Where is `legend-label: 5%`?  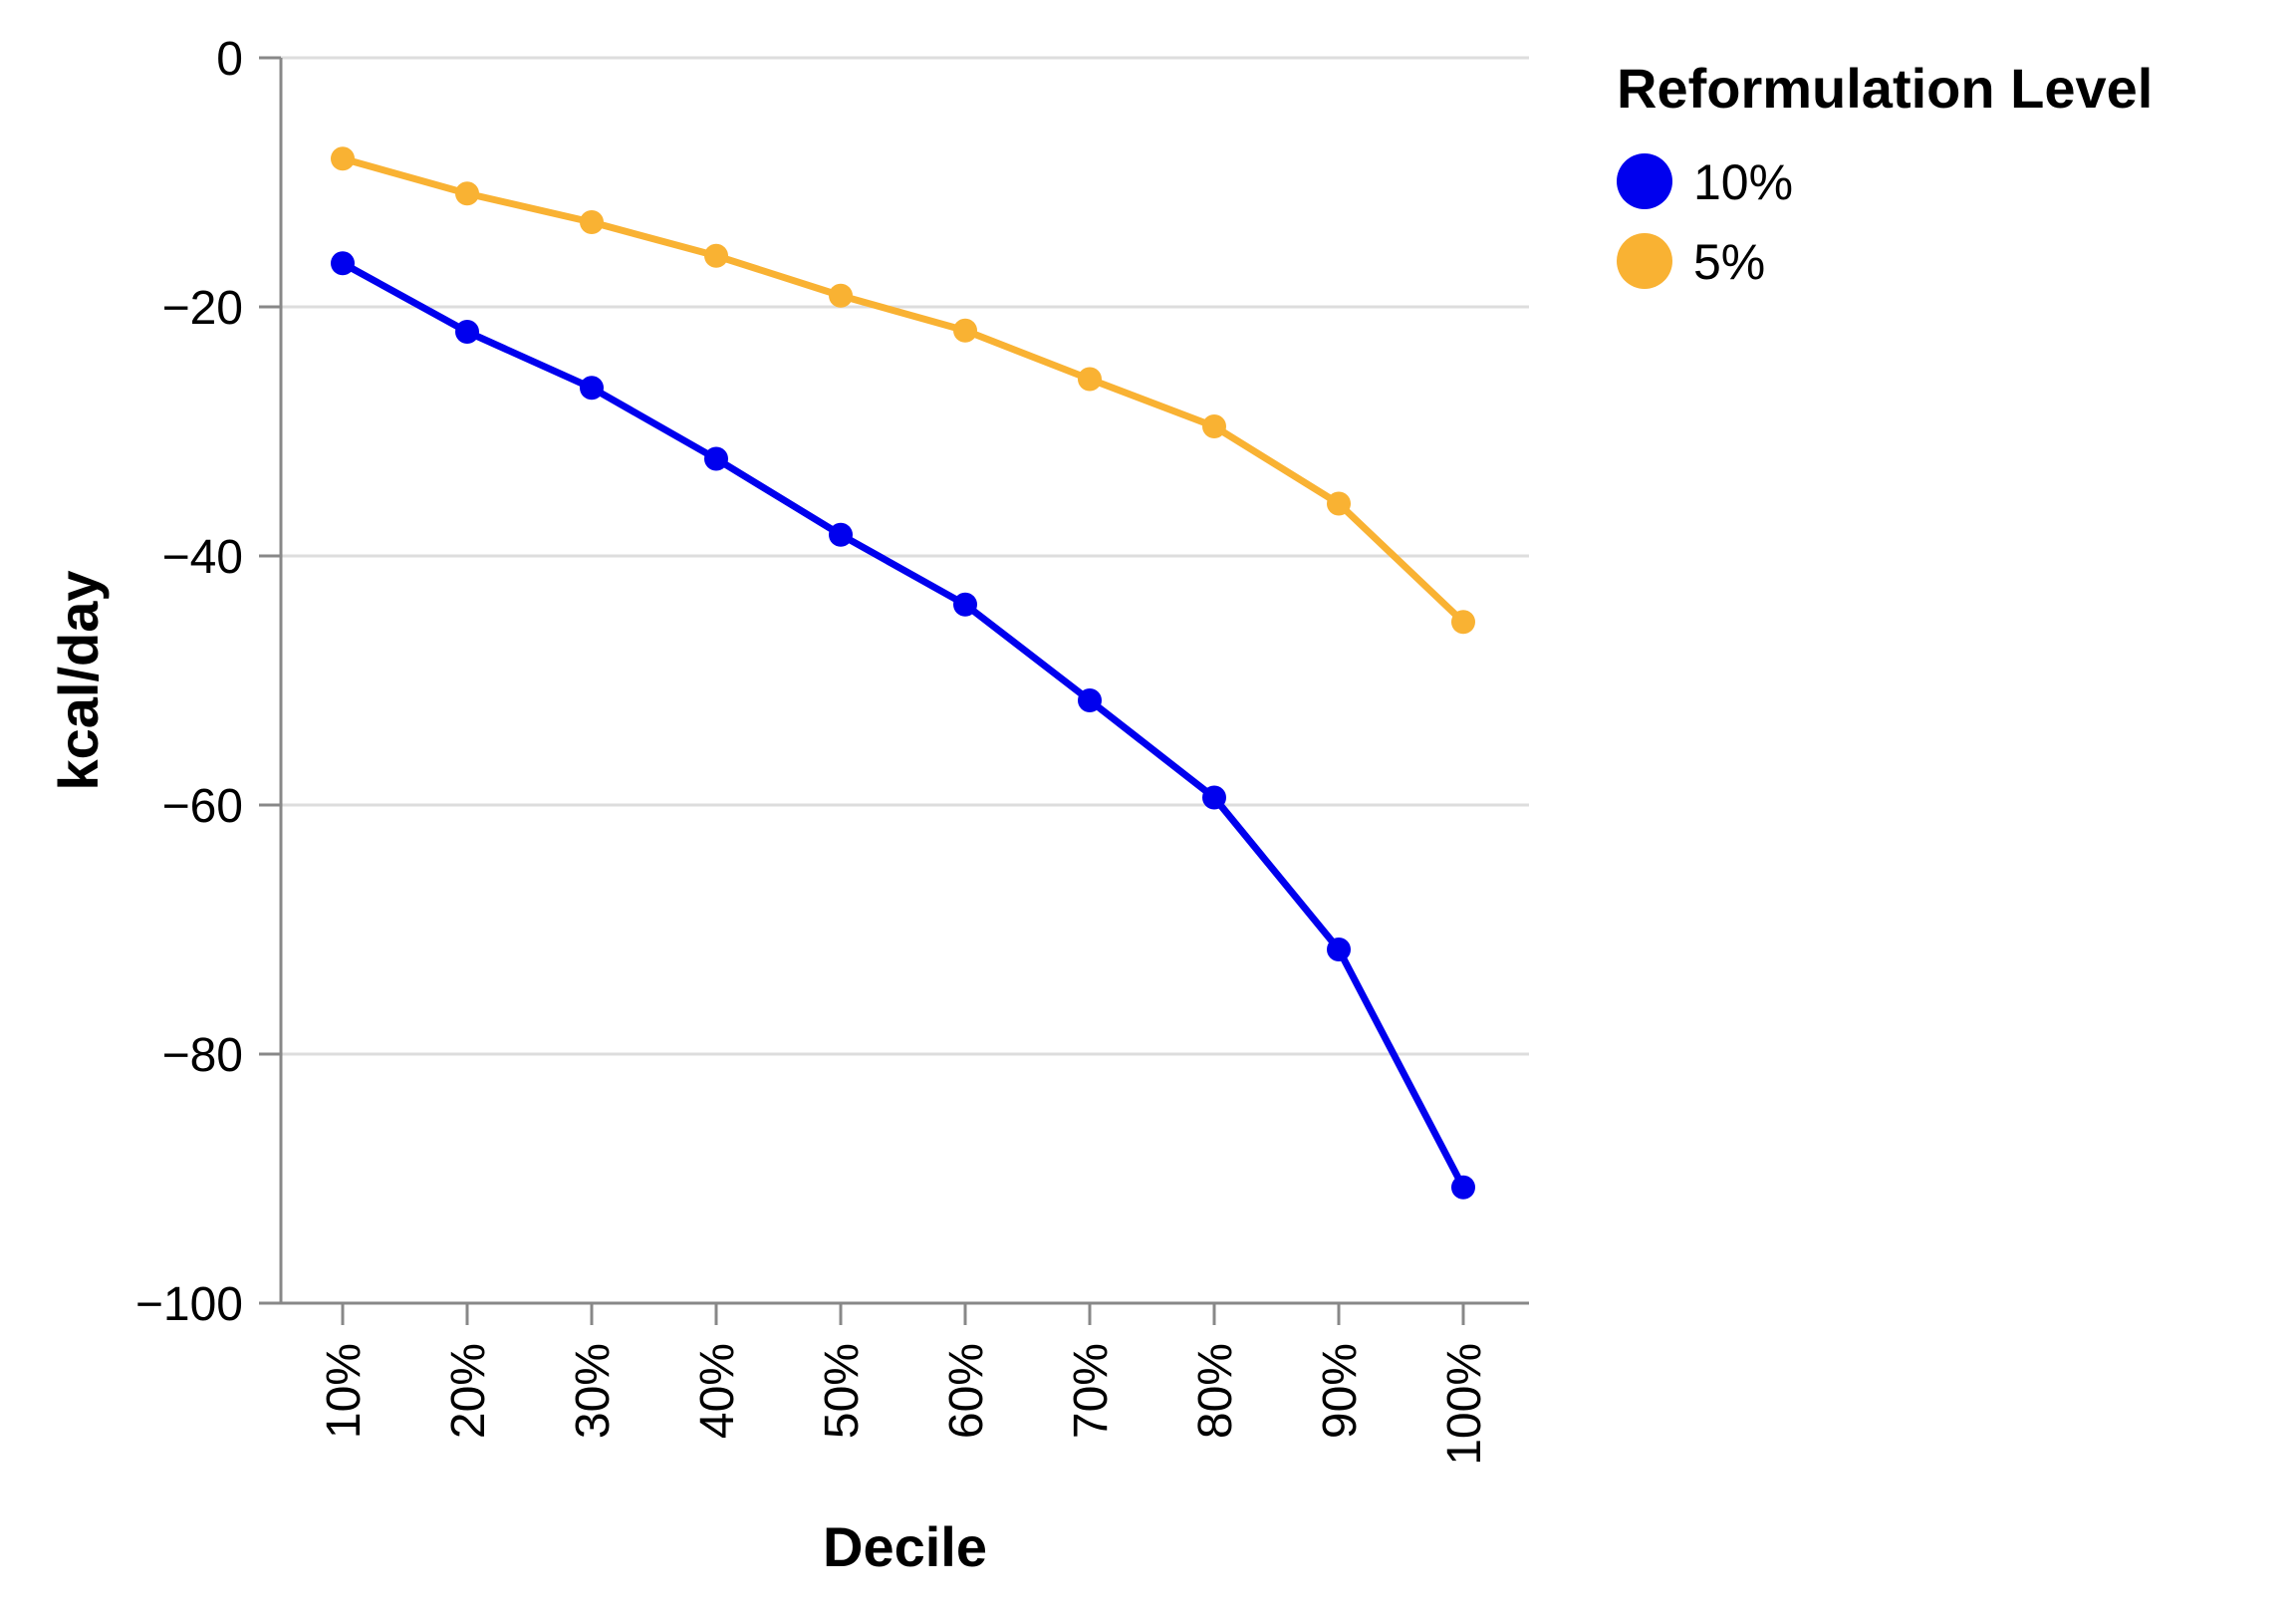 legend-label: 5% is located at coordinates (1729, 262).